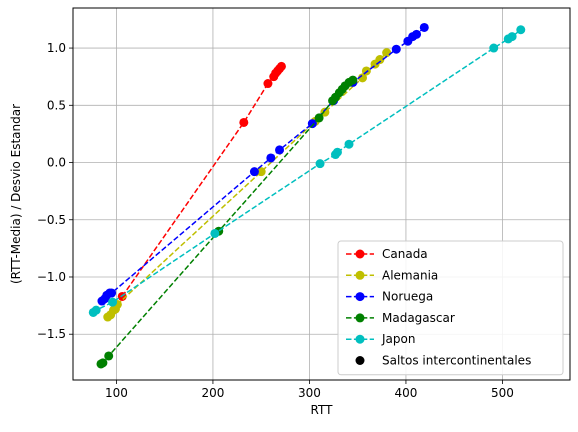 The height and width of the screenshot is (432, 578). What do you see at coordinates (407, 297) in the screenshot?
I see `legend-label: Noruega` at bounding box center [407, 297].